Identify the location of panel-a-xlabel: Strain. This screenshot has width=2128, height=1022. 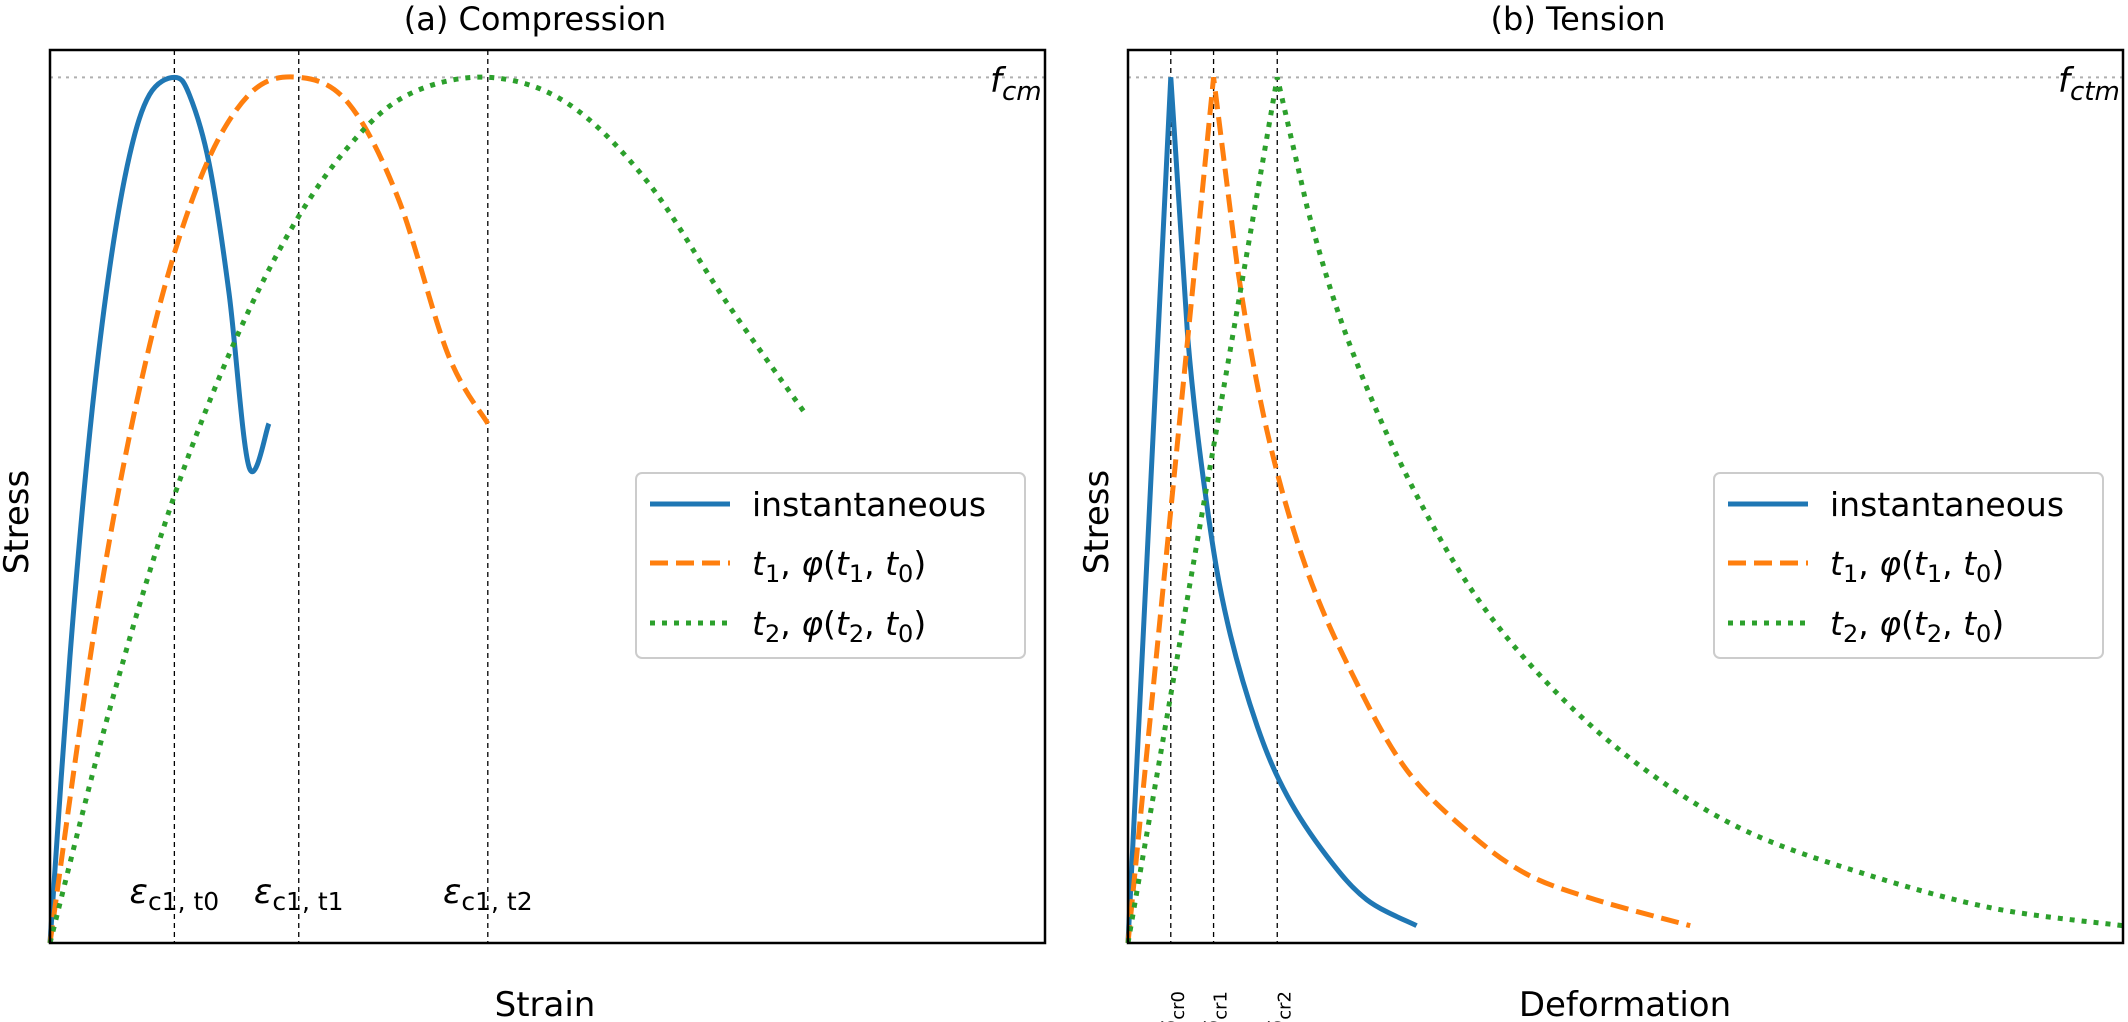
(545, 1003).